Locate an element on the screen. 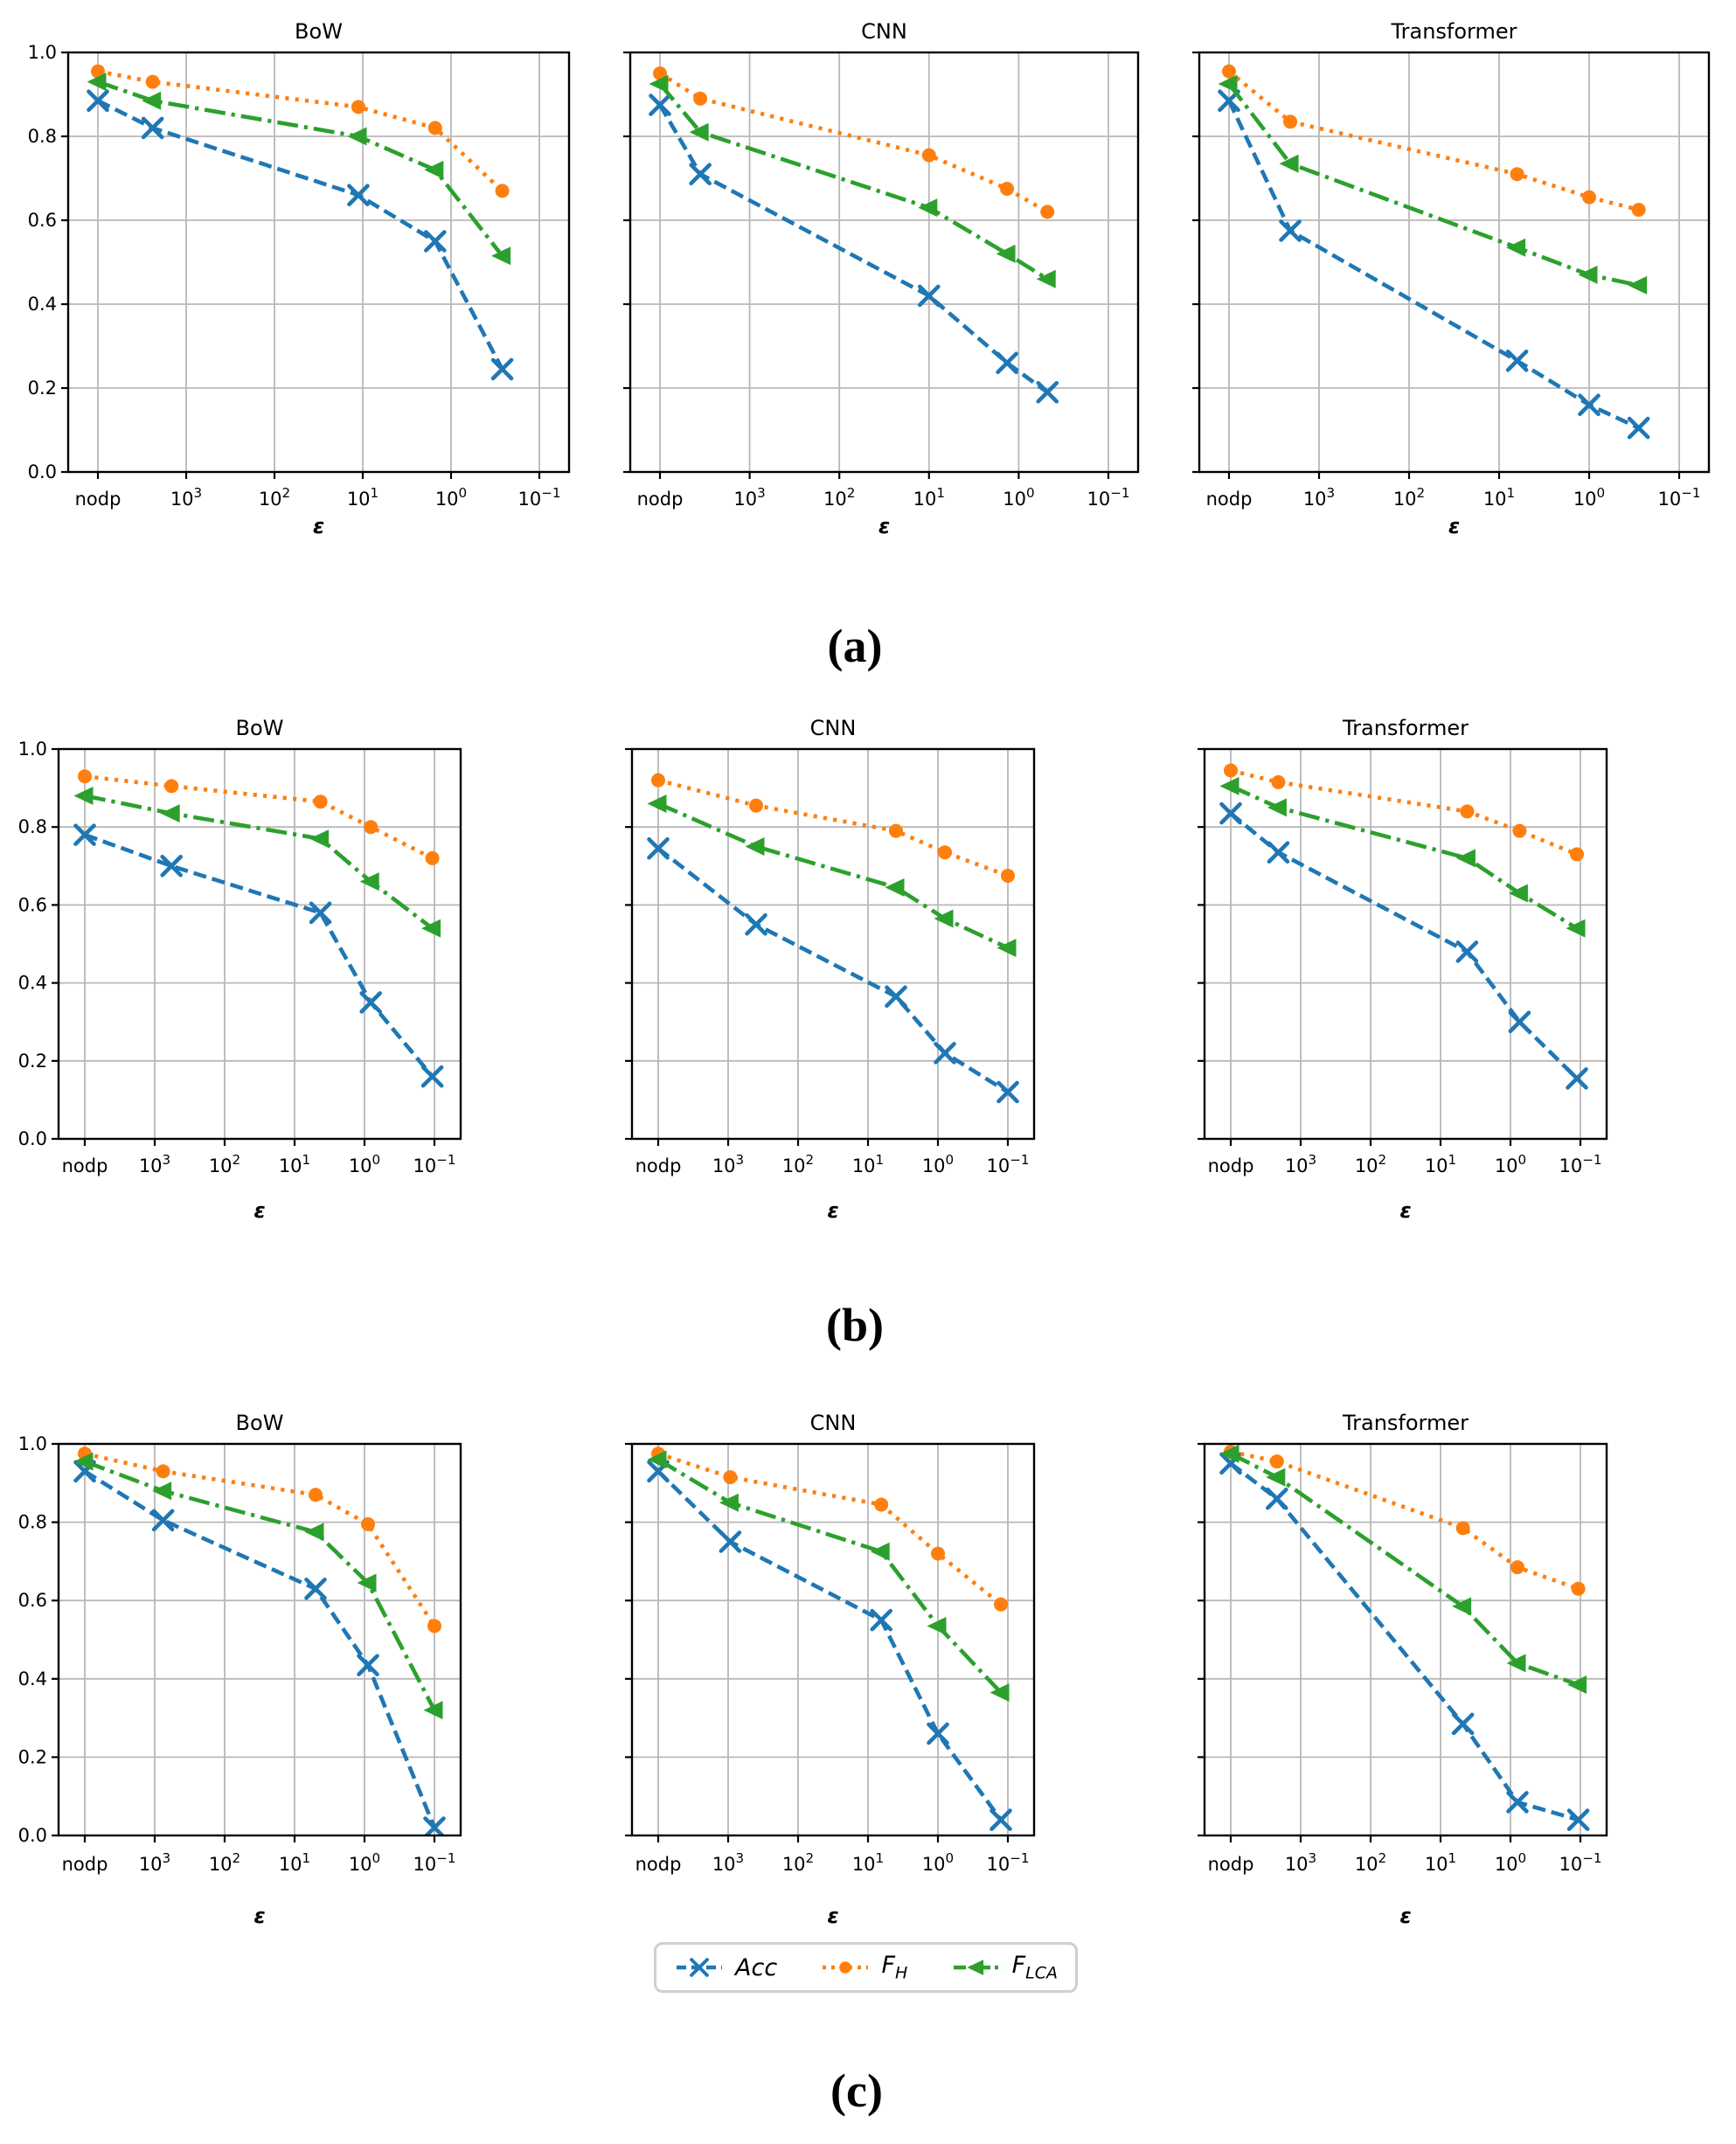  y-tick-label: 0.2 is located at coordinates (32, 1061).